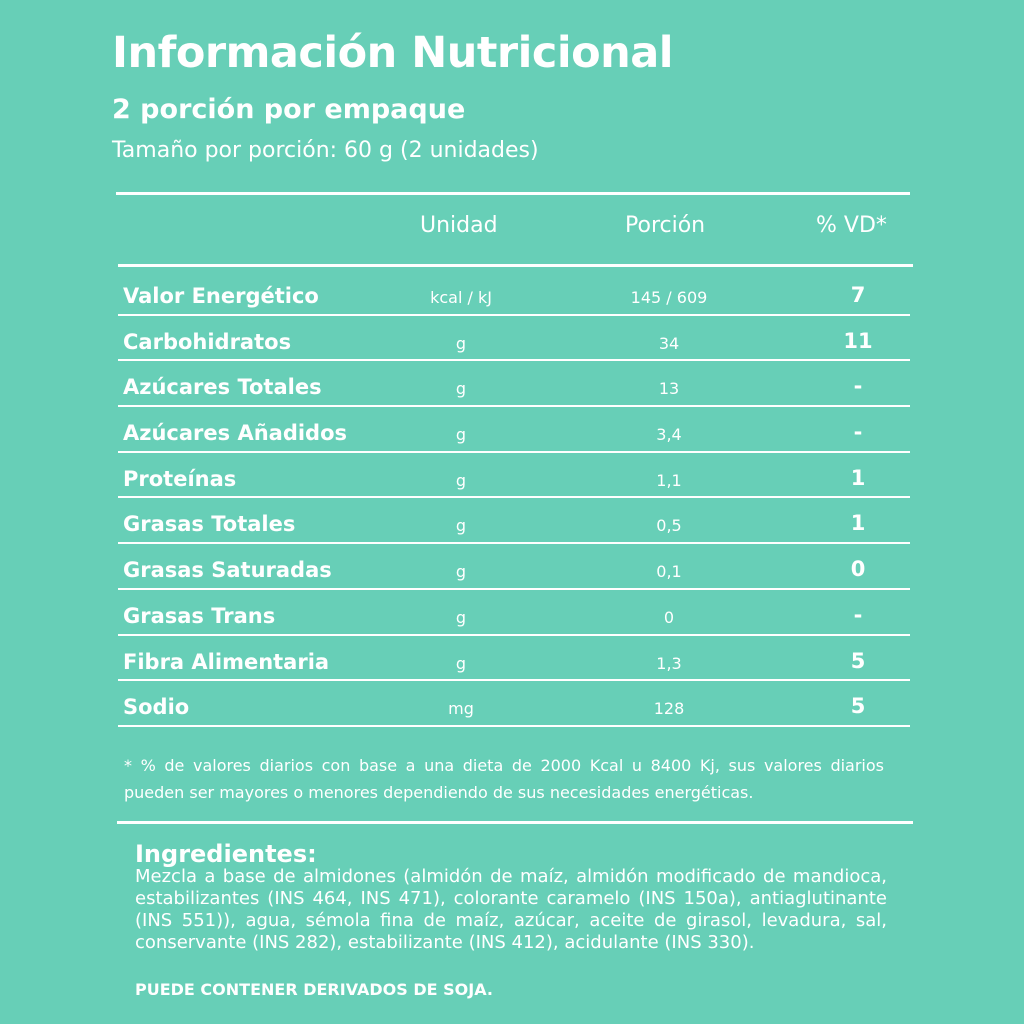 Image resolution: width=1024 pixels, height=1024 pixels. Describe the element at coordinates (180, 478) in the screenshot. I see `nutrient-name: Proteínas` at that location.